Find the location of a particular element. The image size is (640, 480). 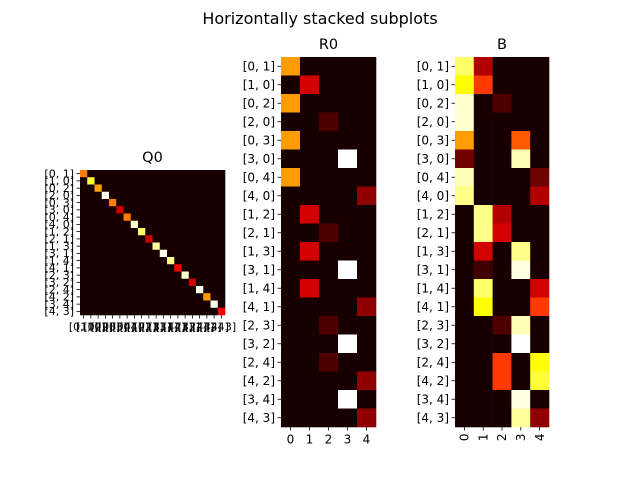

y-tick-label: [0, 1] is located at coordinates (433, 66).